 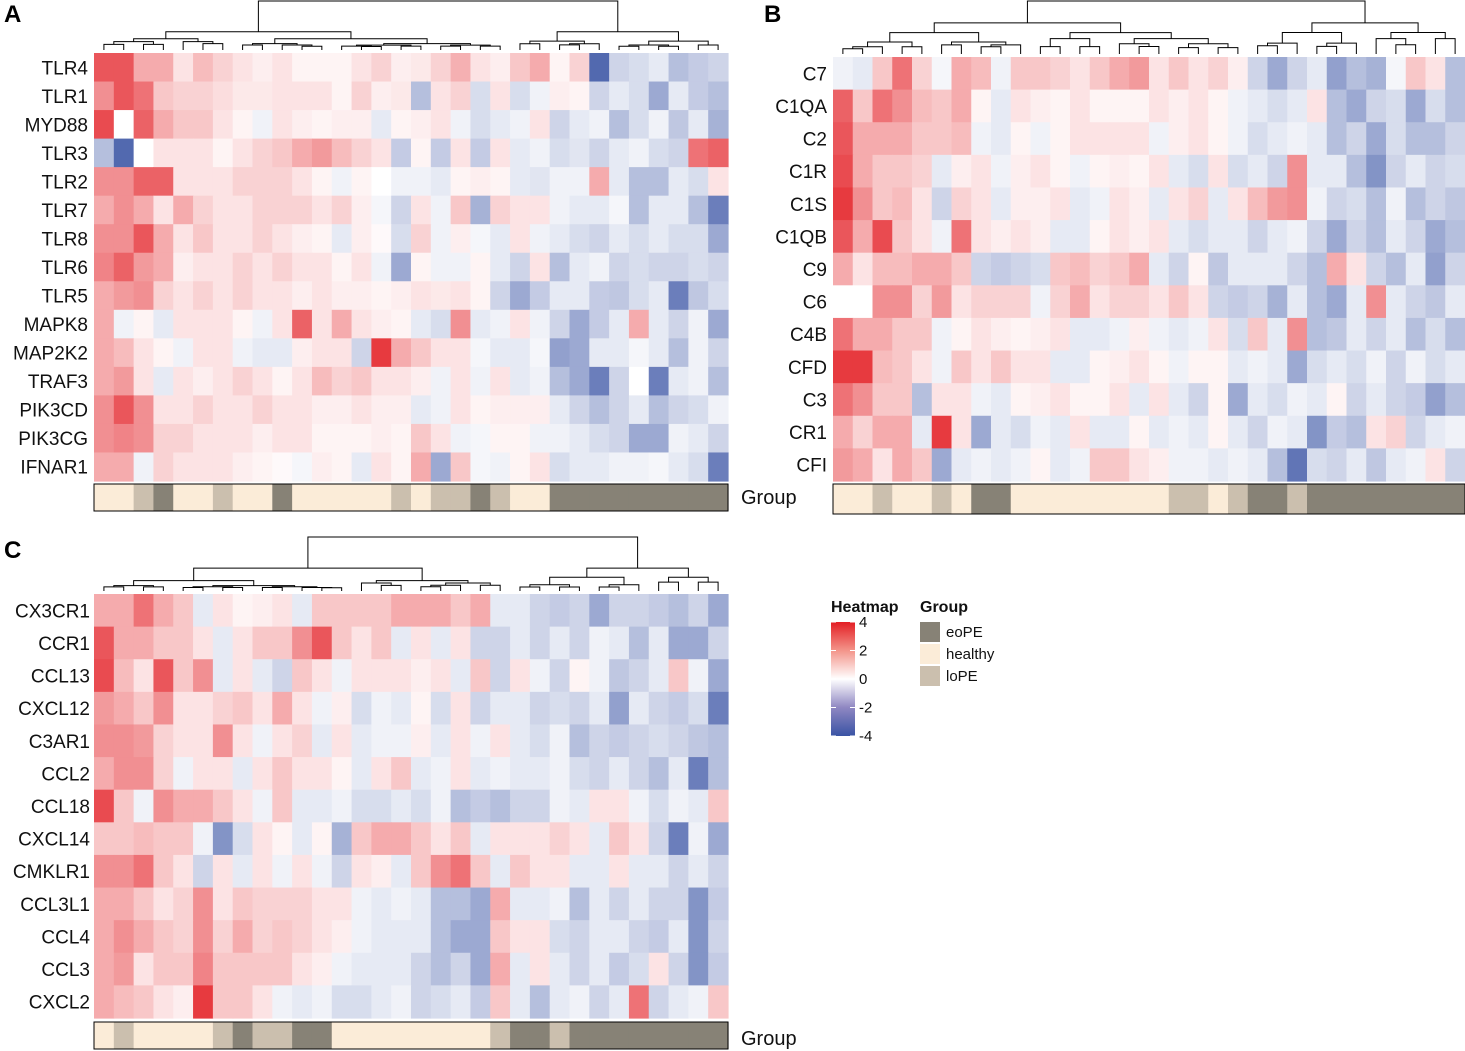 What do you see at coordinates (54, 468) in the screenshot?
I see `row-label: IFNAR1` at bounding box center [54, 468].